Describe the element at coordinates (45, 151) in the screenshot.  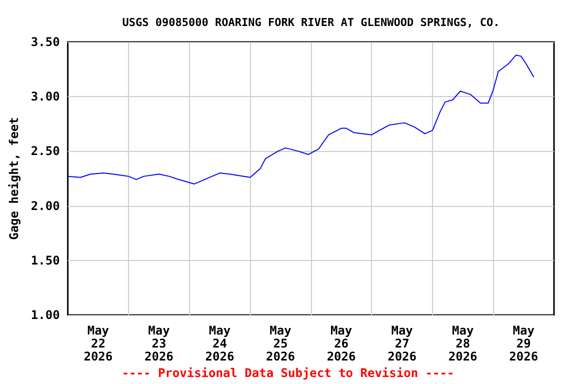
I see `y-tick-label: 2.50` at that location.